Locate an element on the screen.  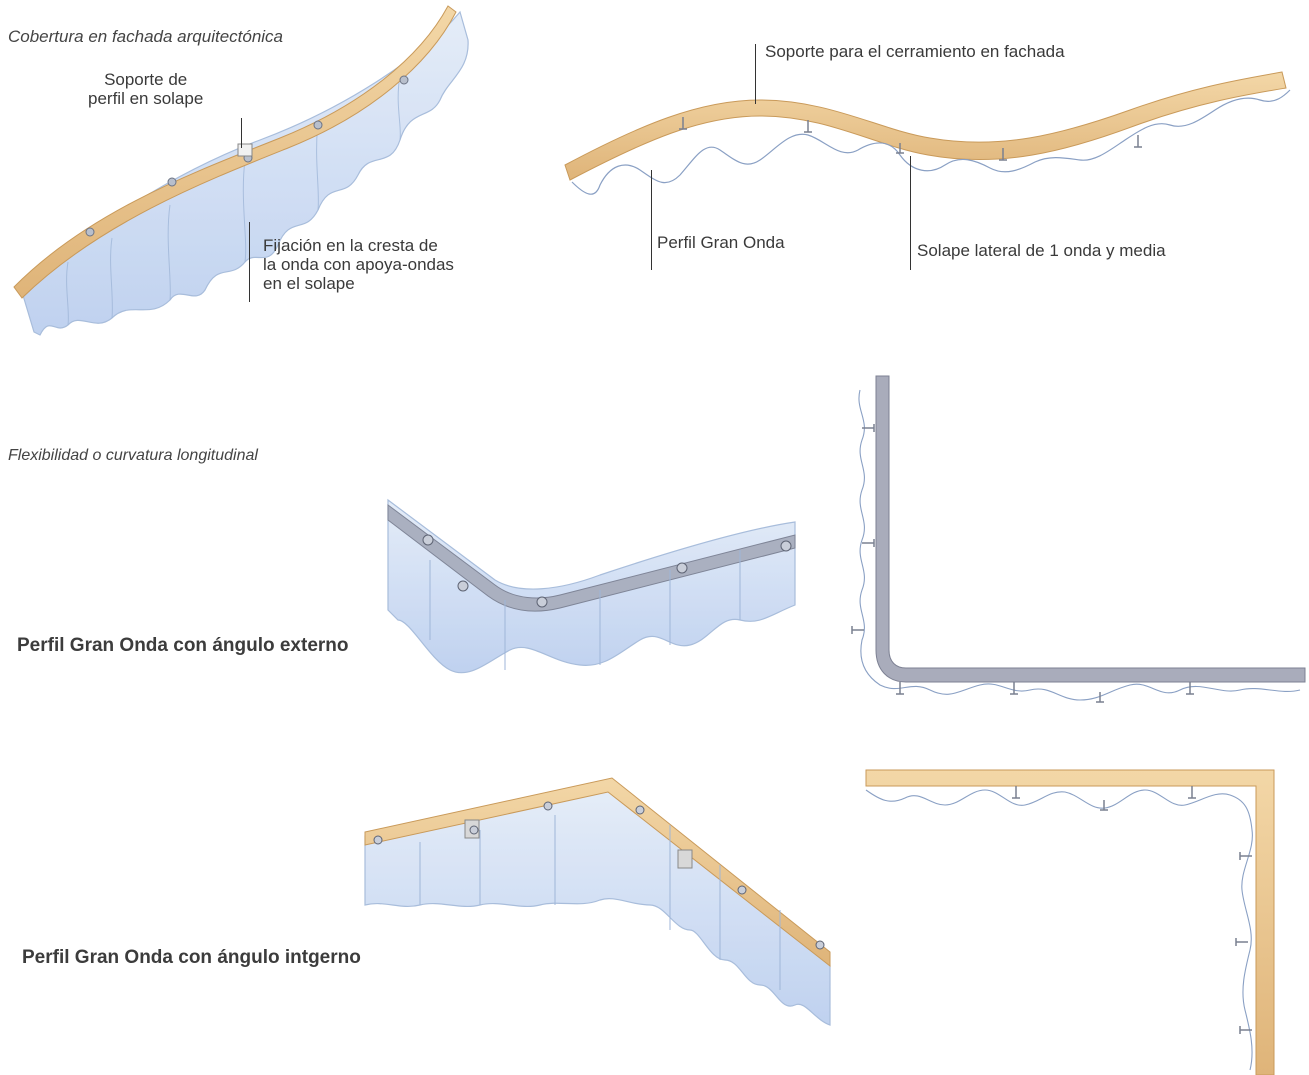
internal-angle-3d-illustration is located at coordinates (597, 901).